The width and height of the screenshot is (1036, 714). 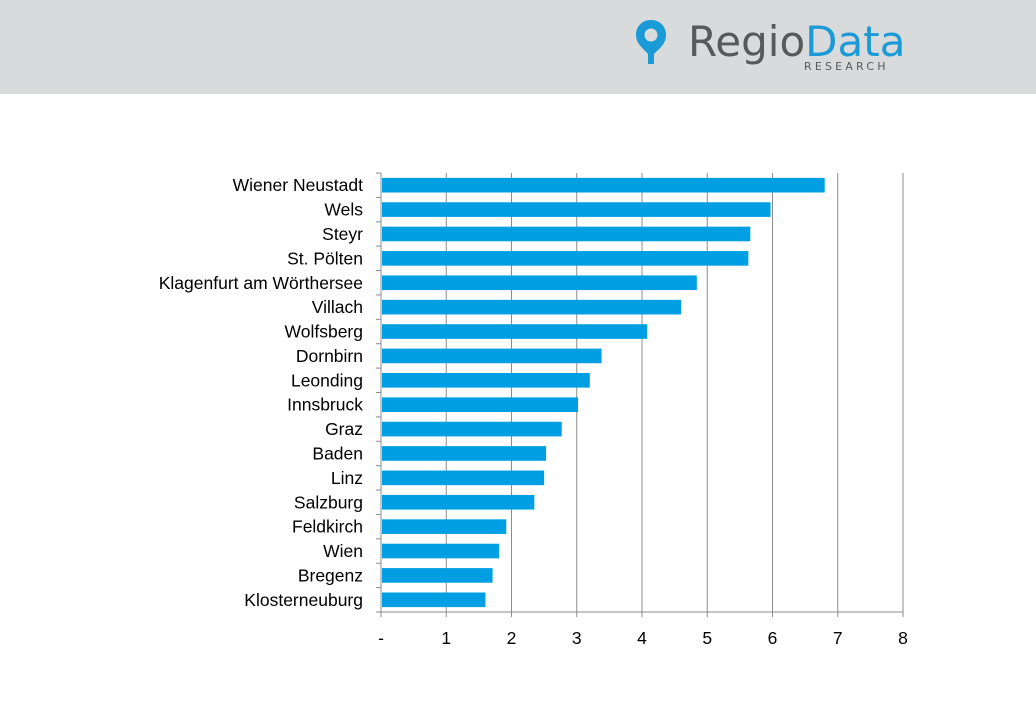 What do you see at coordinates (298, 185) in the screenshot?
I see `category-label: Wiener Neustadt` at bounding box center [298, 185].